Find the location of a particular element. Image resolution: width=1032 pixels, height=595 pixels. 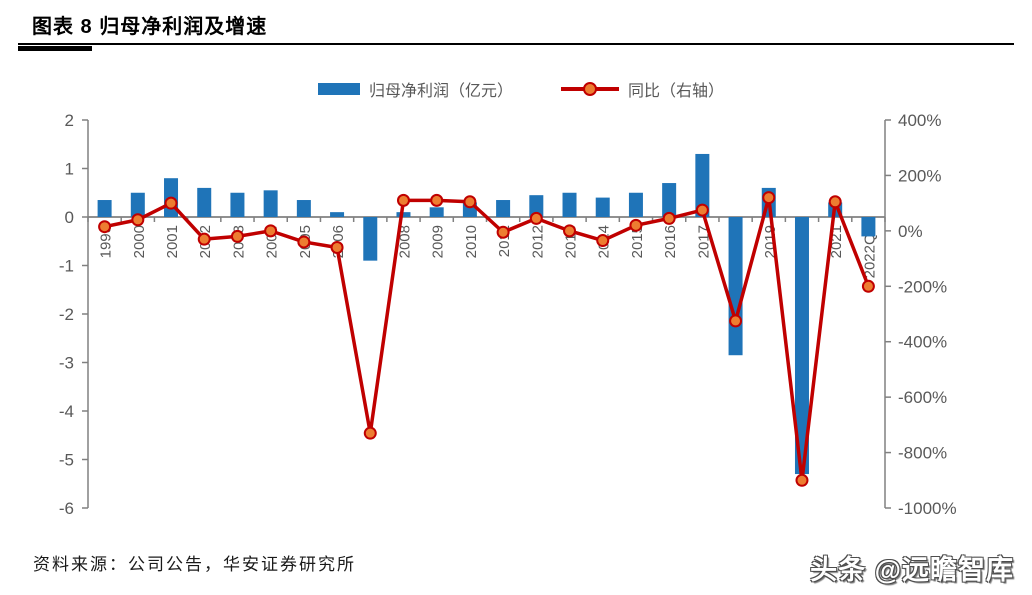

x-axis-category-label: 2015 is located at coordinates (637, 241).